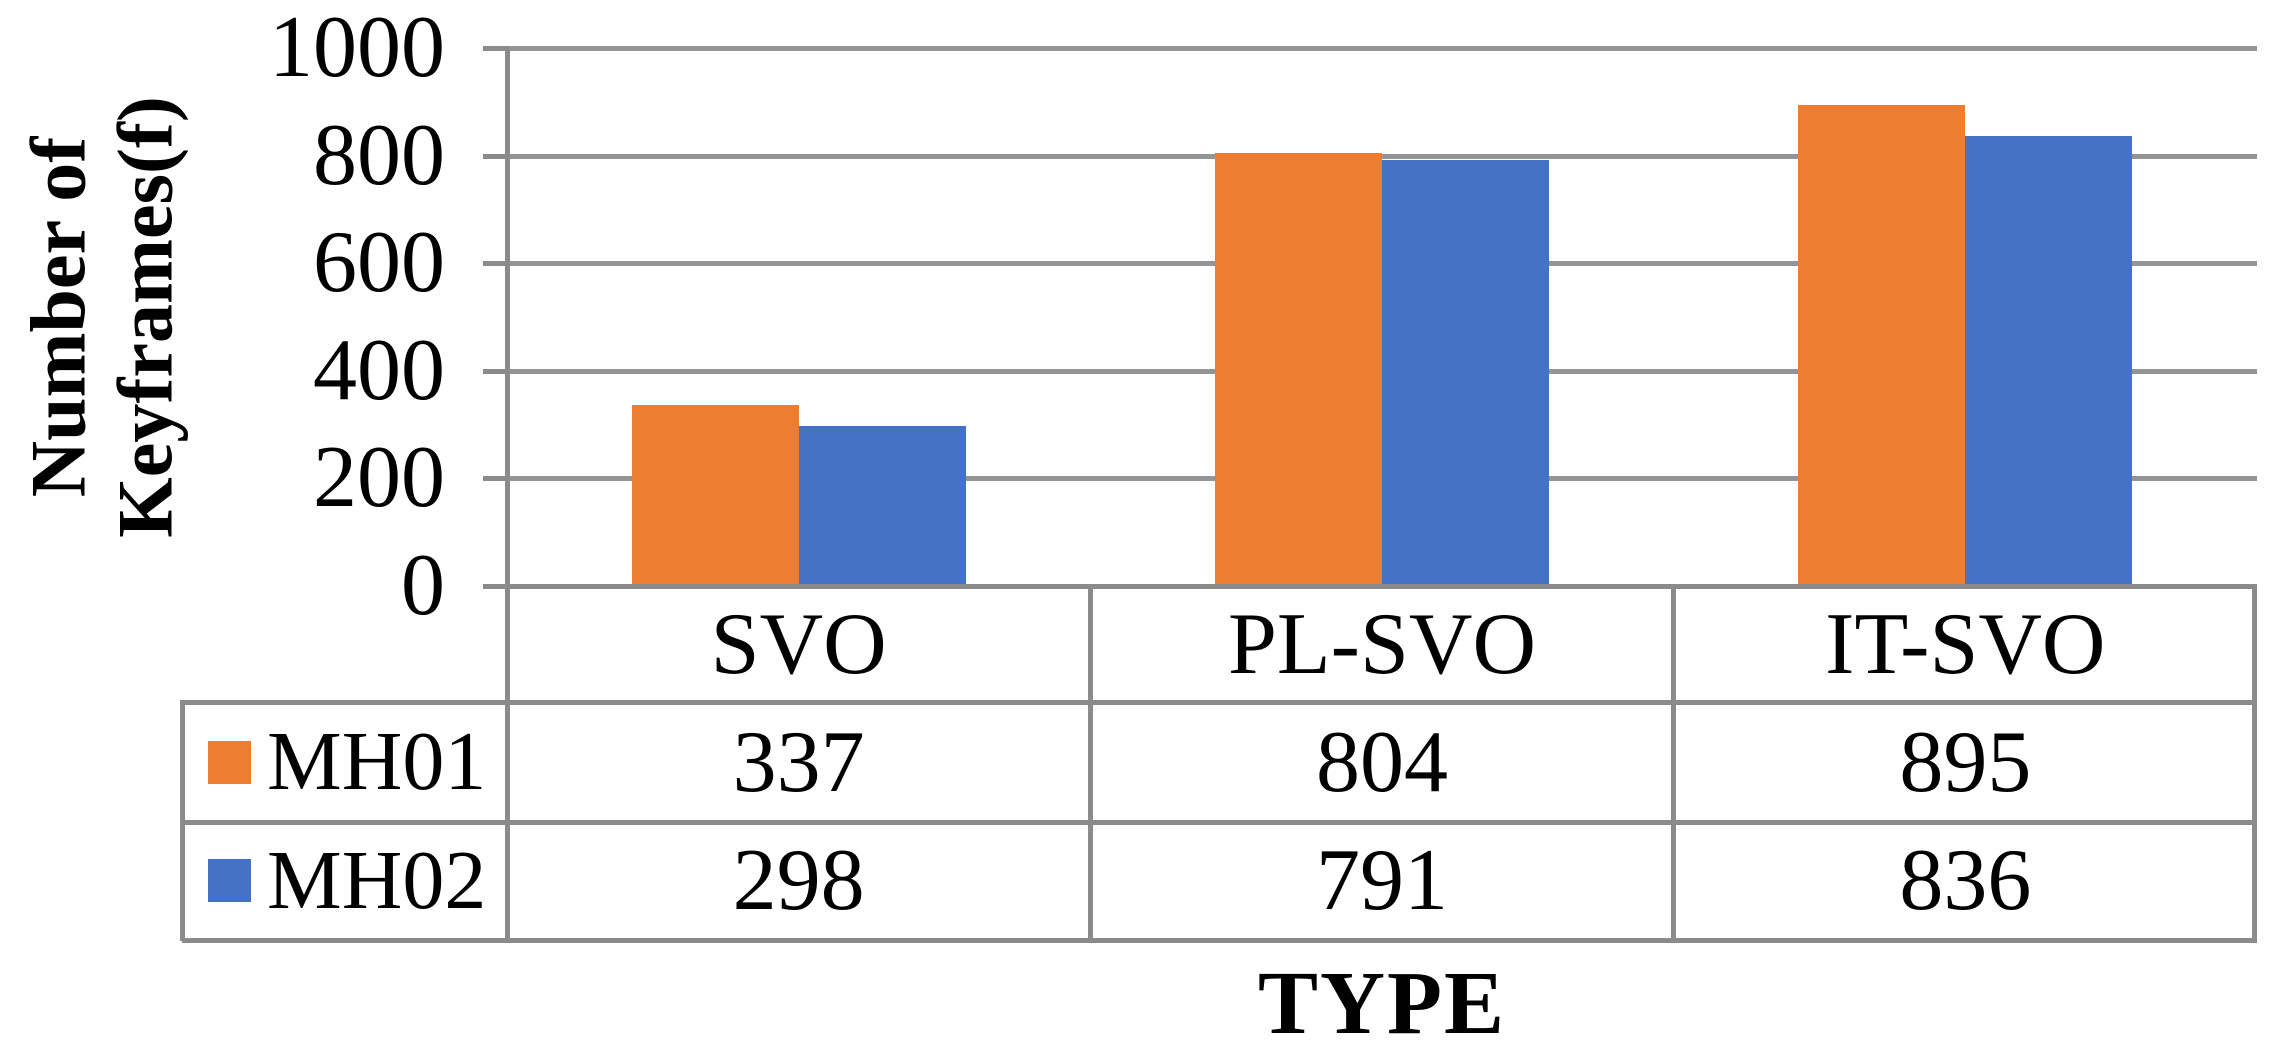 The width and height of the screenshot is (2280, 1056). Describe the element at coordinates (798, 317) in the screenshot. I see `bar-group-svo` at that location.